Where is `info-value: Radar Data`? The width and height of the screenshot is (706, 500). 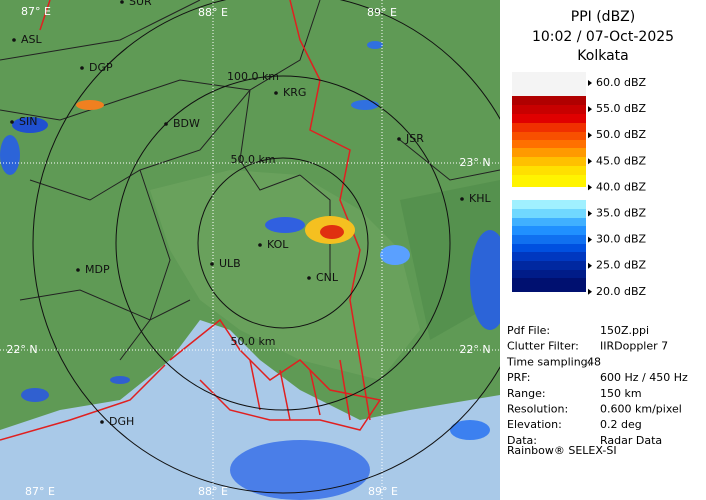 info-value: Radar Data is located at coordinates (631, 440).